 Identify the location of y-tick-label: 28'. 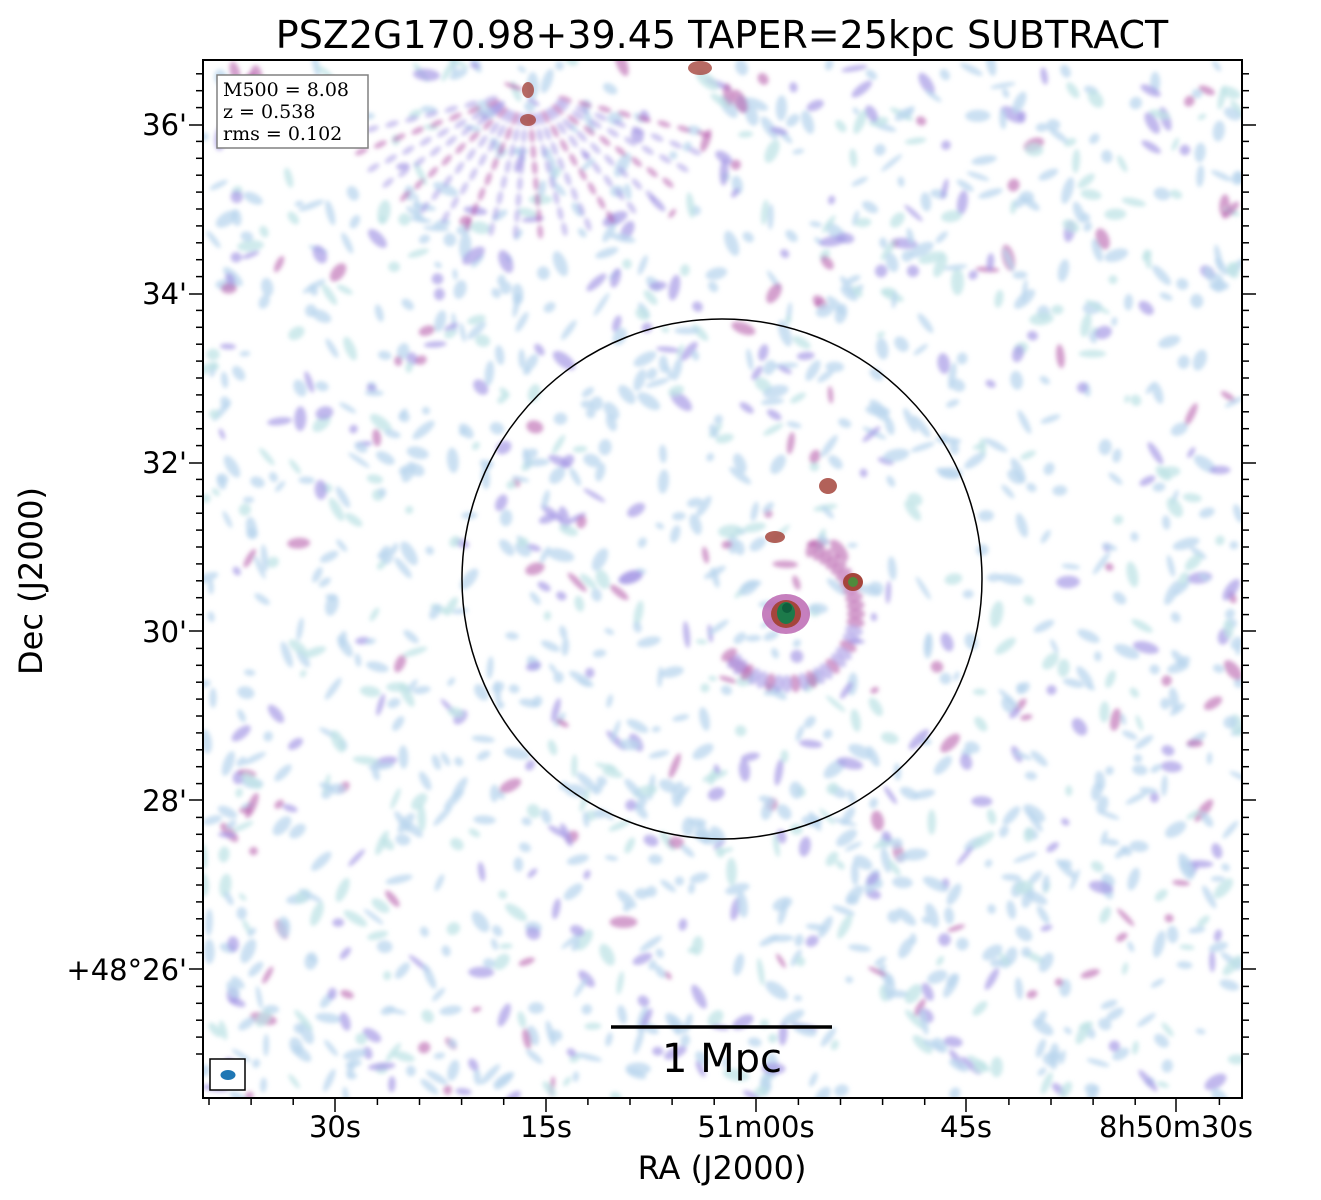
(164, 801).